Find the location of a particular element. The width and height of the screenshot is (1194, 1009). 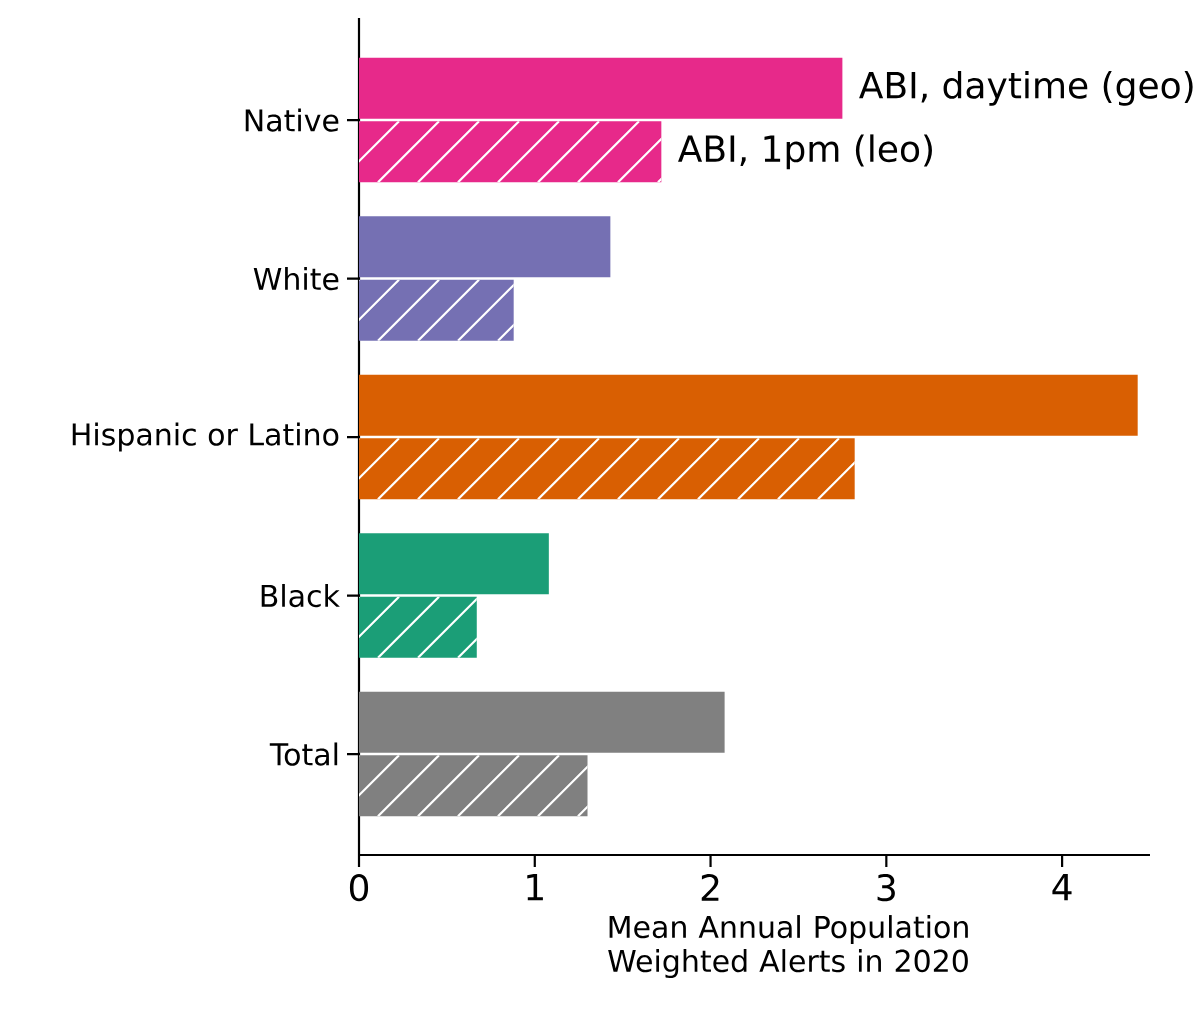

x-tick-label: 1 is located at coordinates (535, 887).